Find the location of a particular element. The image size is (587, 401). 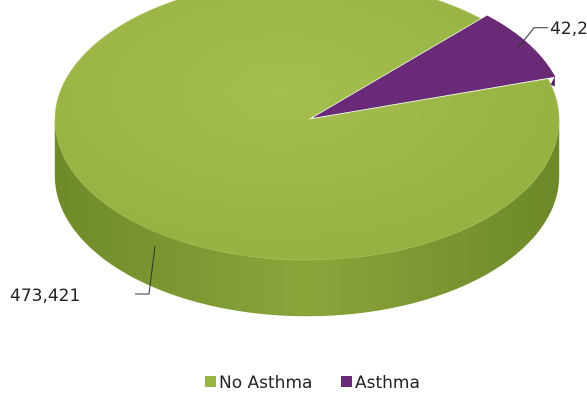

data-label-no-asthma: 473,421 is located at coordinates (45, 296).